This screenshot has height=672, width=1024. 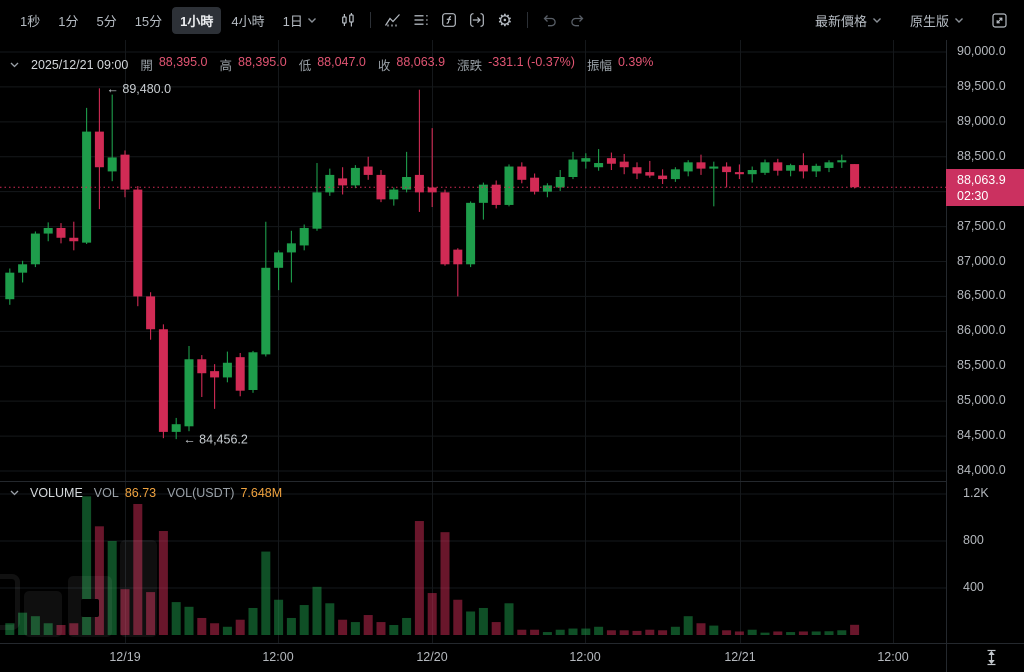 I want to click on list-settings-icon, so click(x=421, y=20).